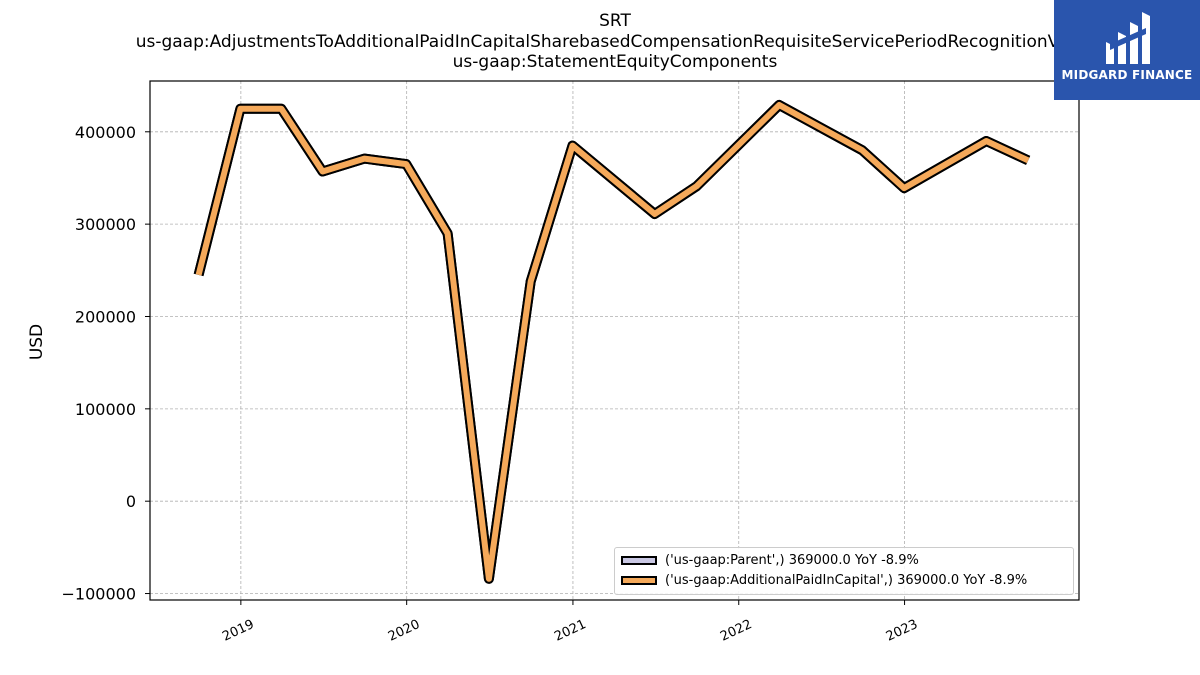  Describe the element at coordinates (902, 631) in the screenshot. I see `x-tick-label: 2023` at that location.